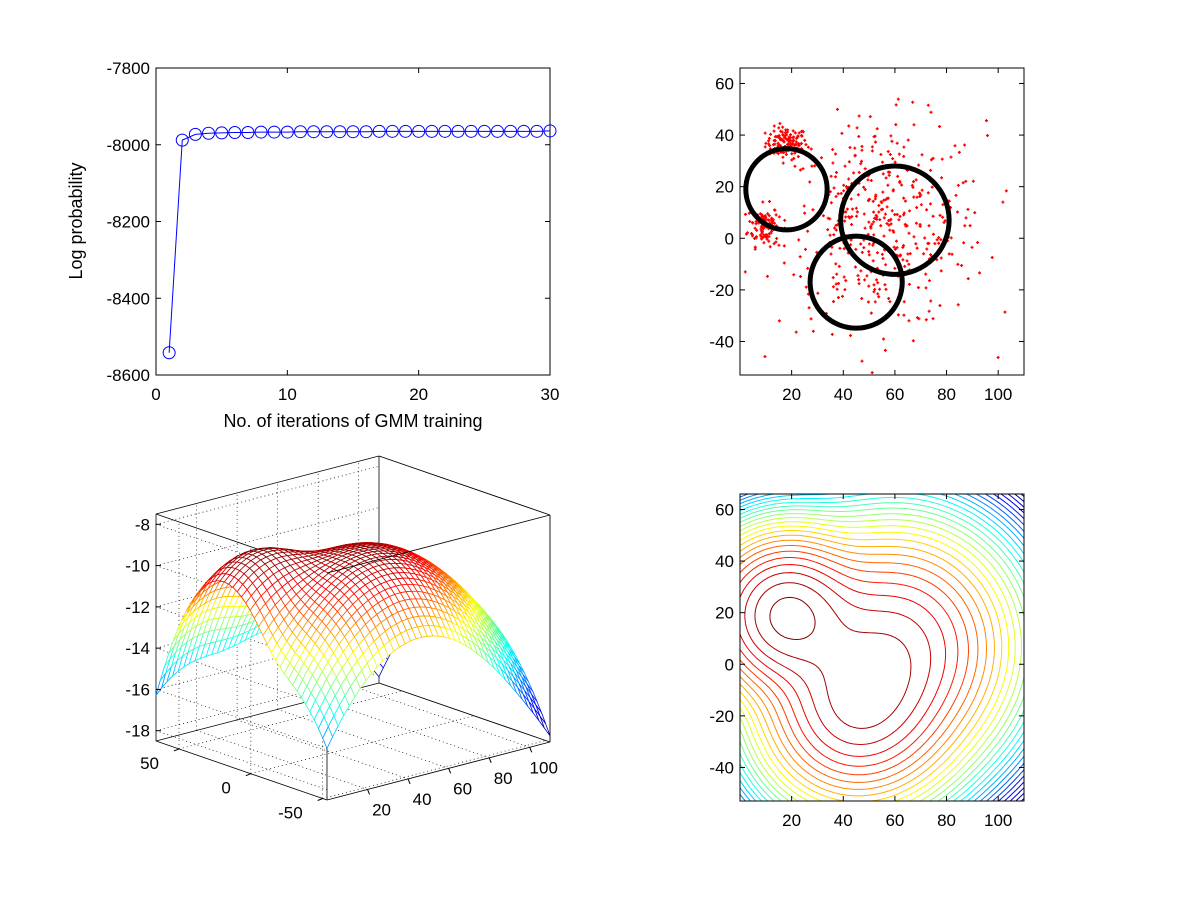 This screenshot has height=901, width=1201. Describe the element at coordinates (882, 221) in the screenshot. I see `panel2-axes-box` at that location.